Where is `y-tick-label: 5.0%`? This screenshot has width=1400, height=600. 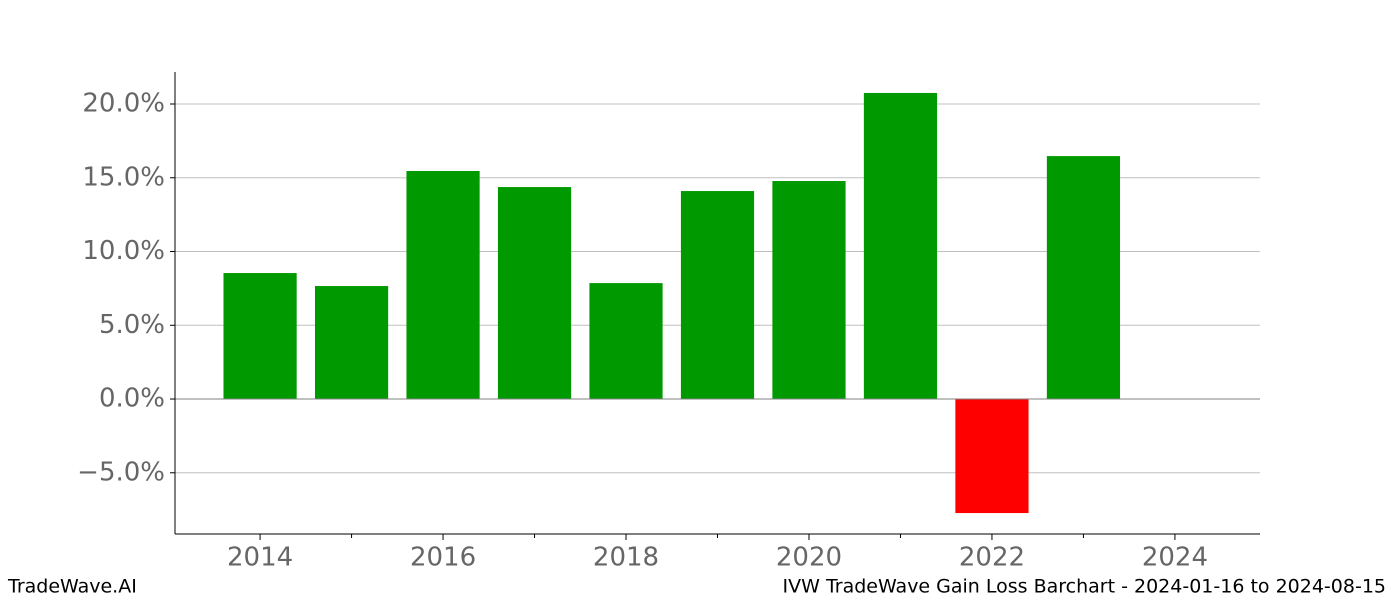 y-tick-label: 5.0% is located at coordinates (132, 325).